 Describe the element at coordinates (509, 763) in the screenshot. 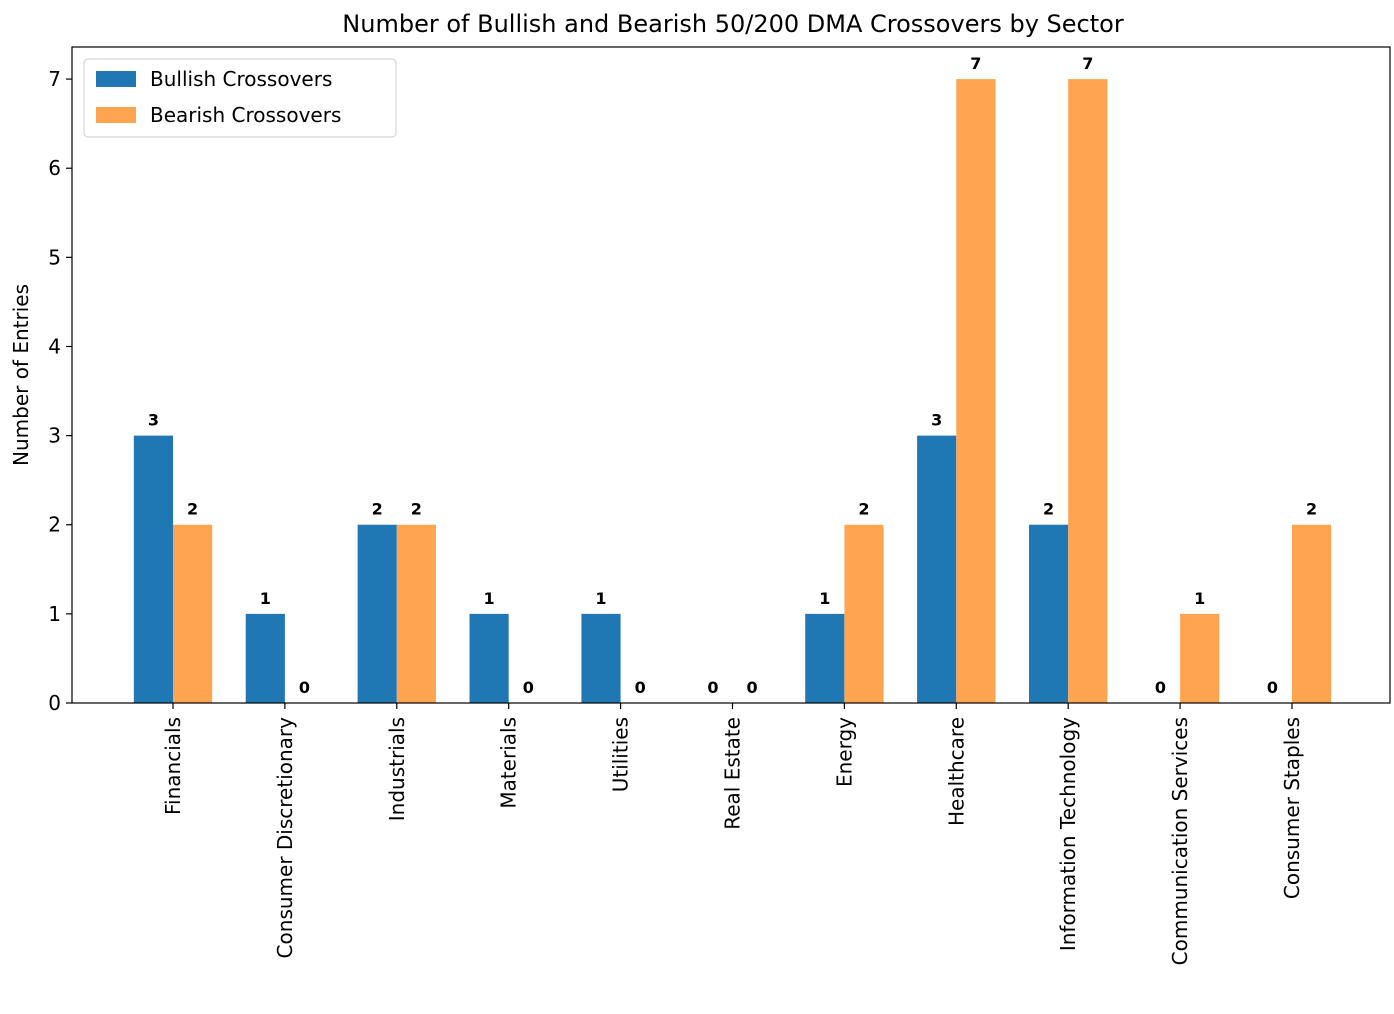

I see `x-tick-label: Materials` at that location.